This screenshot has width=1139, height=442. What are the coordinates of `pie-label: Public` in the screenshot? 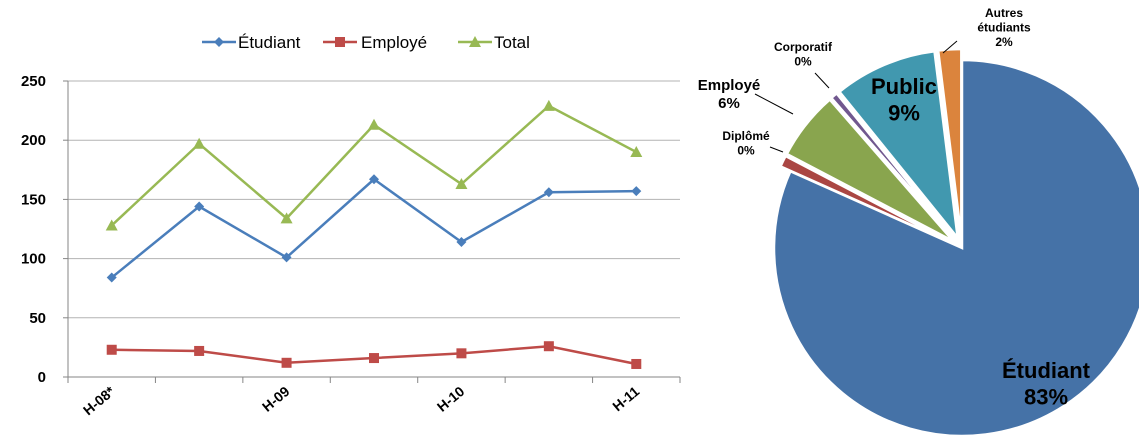 It's located at (904, 86).